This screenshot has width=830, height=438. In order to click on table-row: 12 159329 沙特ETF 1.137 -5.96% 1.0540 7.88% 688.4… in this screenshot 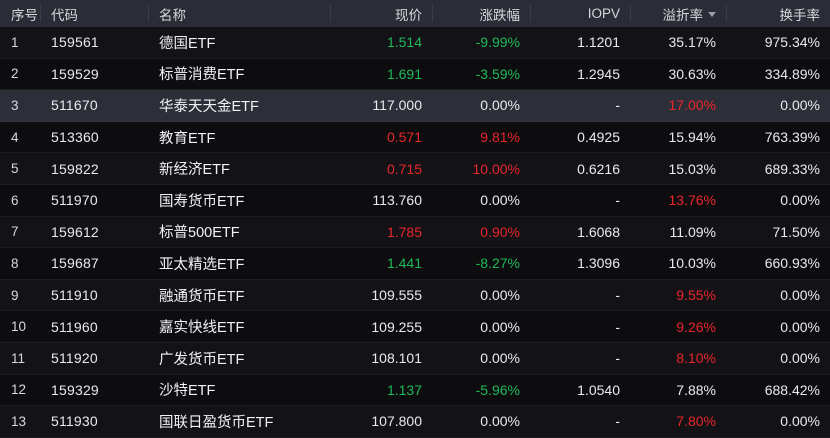, I will do `click(415, 390)`.